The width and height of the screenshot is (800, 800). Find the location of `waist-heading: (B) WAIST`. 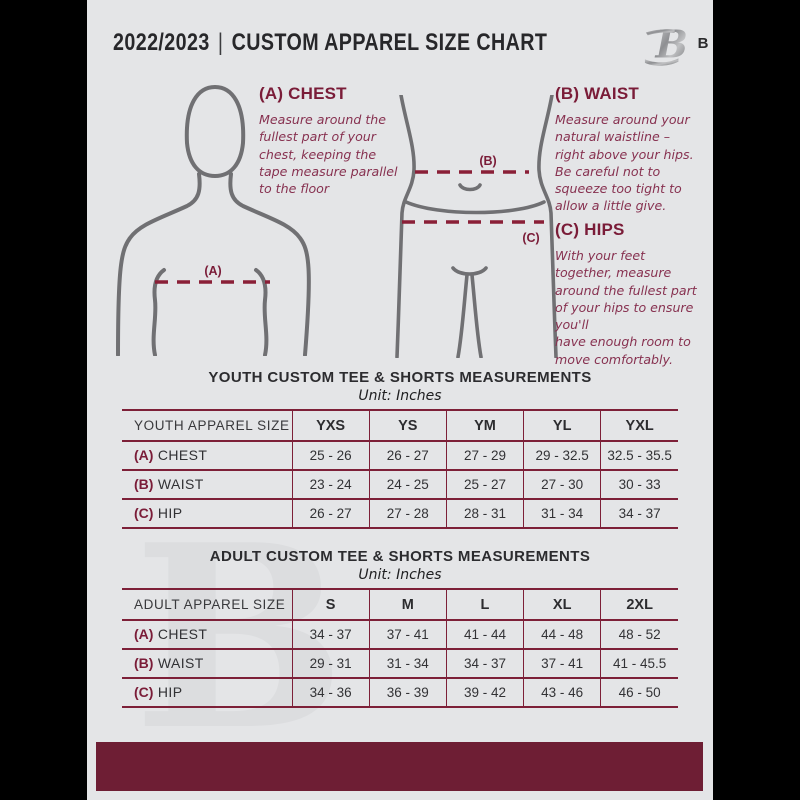

waist-heading: (B) WAIST is located at coordinates (597, 93).